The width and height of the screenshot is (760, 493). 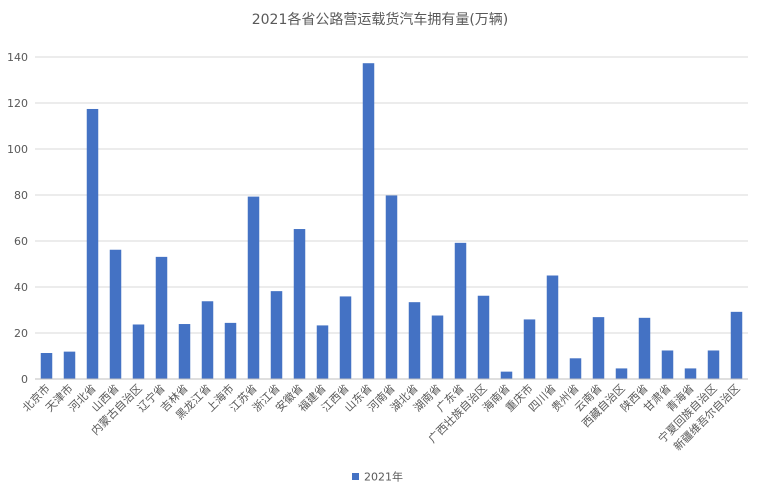 I want to click on y-tick-label: 20, so click(x=21, y=333).